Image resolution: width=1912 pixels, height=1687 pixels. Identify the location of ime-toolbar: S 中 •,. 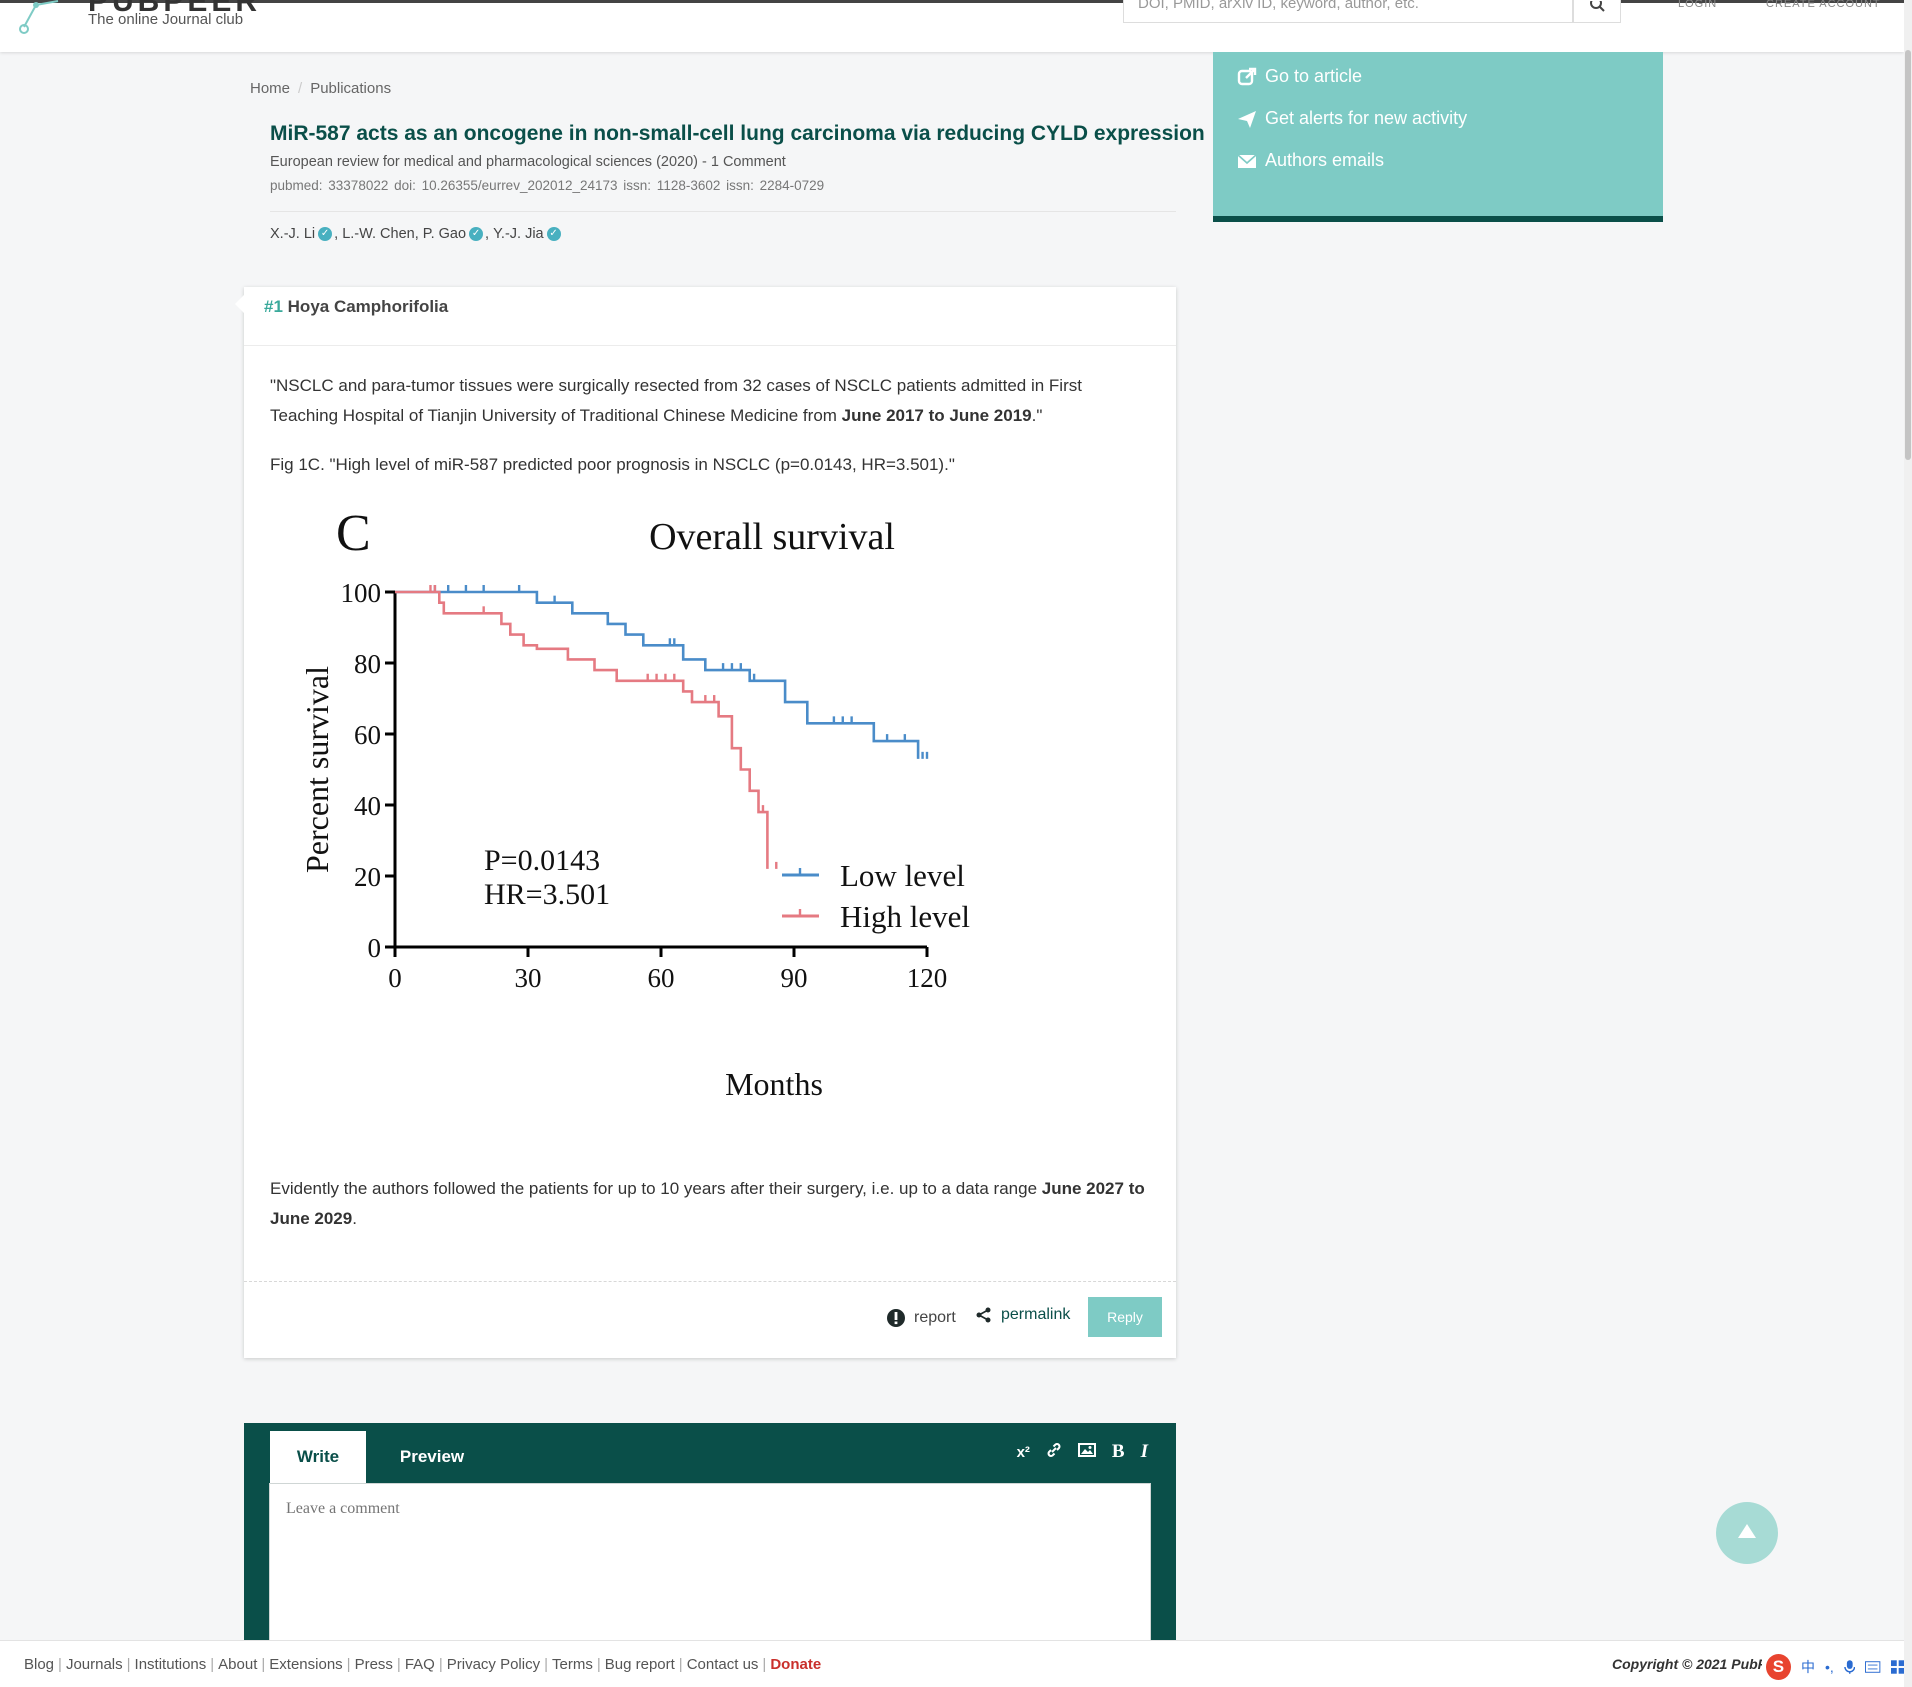
(1833, 1667).